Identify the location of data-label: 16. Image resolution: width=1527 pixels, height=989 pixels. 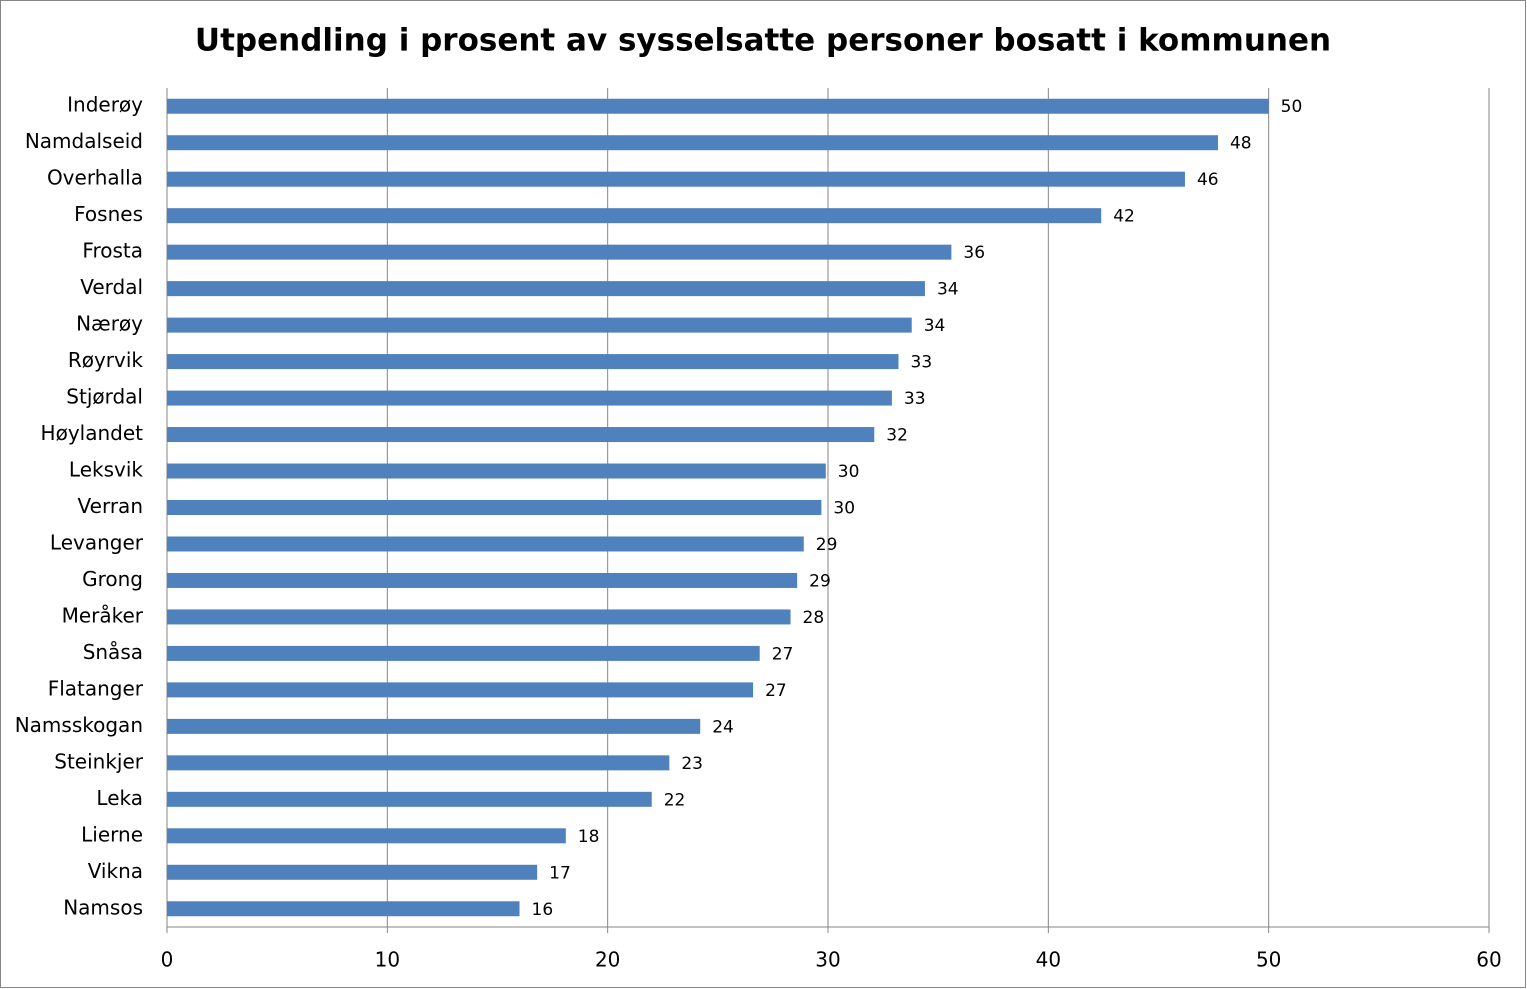
(543, 910).